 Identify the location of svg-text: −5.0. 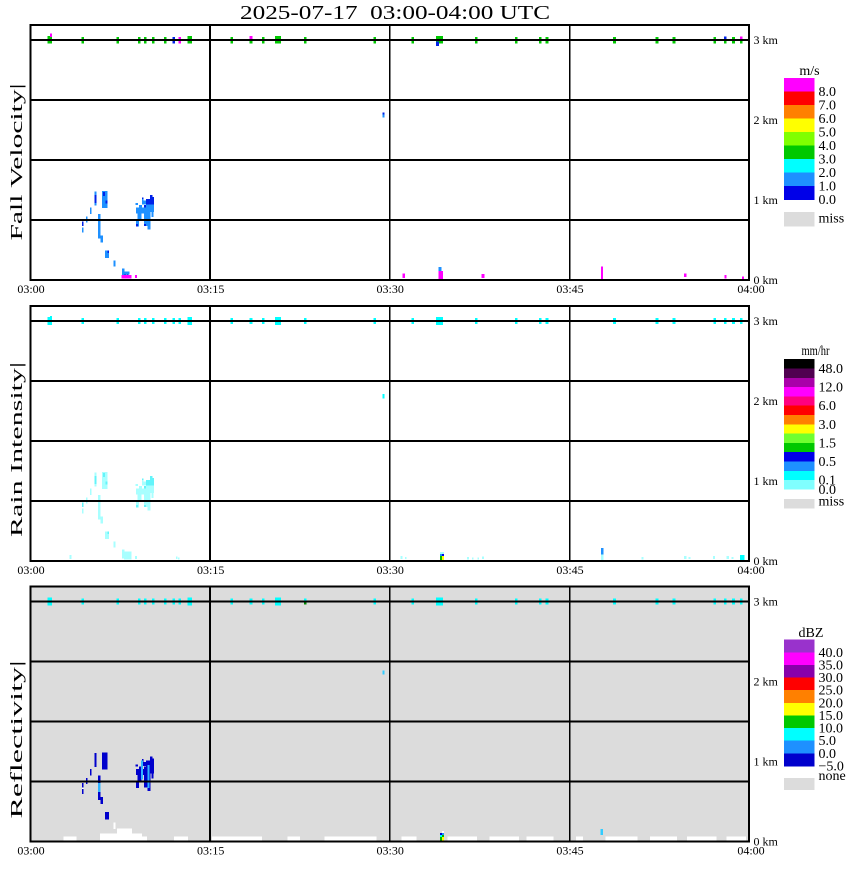
(831, 767).